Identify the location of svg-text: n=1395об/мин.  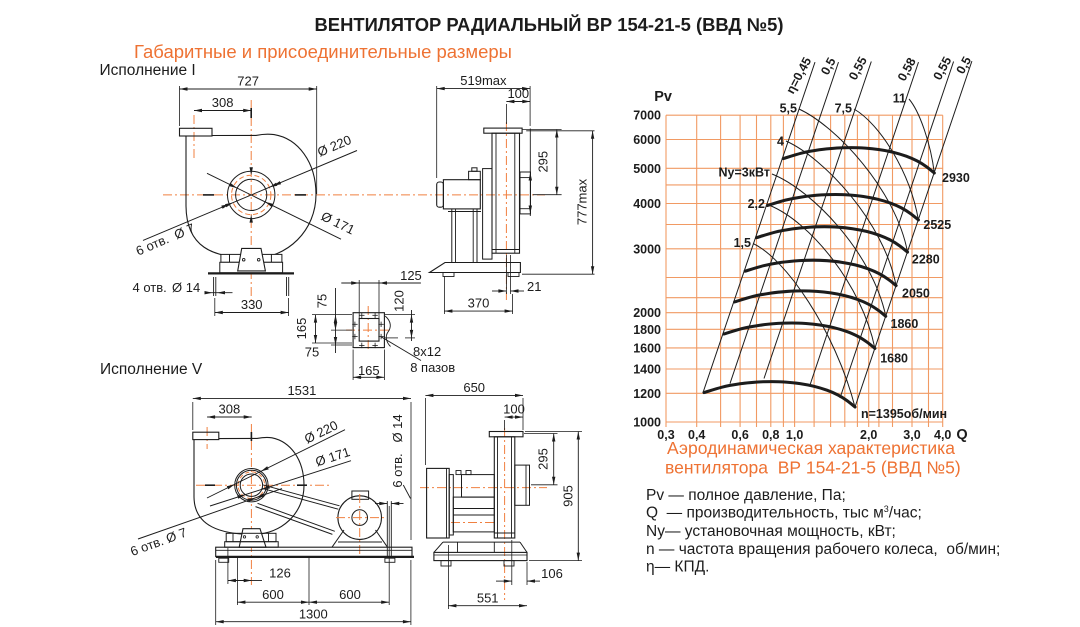
(904, 414).